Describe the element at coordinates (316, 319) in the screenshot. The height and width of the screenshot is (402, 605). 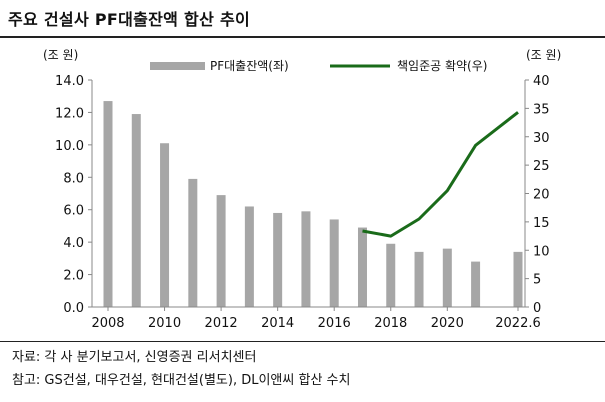
I see `x-axis-ticks: 2008 2010 2012 2014 2016 2018 2020 2022.6` at that location.